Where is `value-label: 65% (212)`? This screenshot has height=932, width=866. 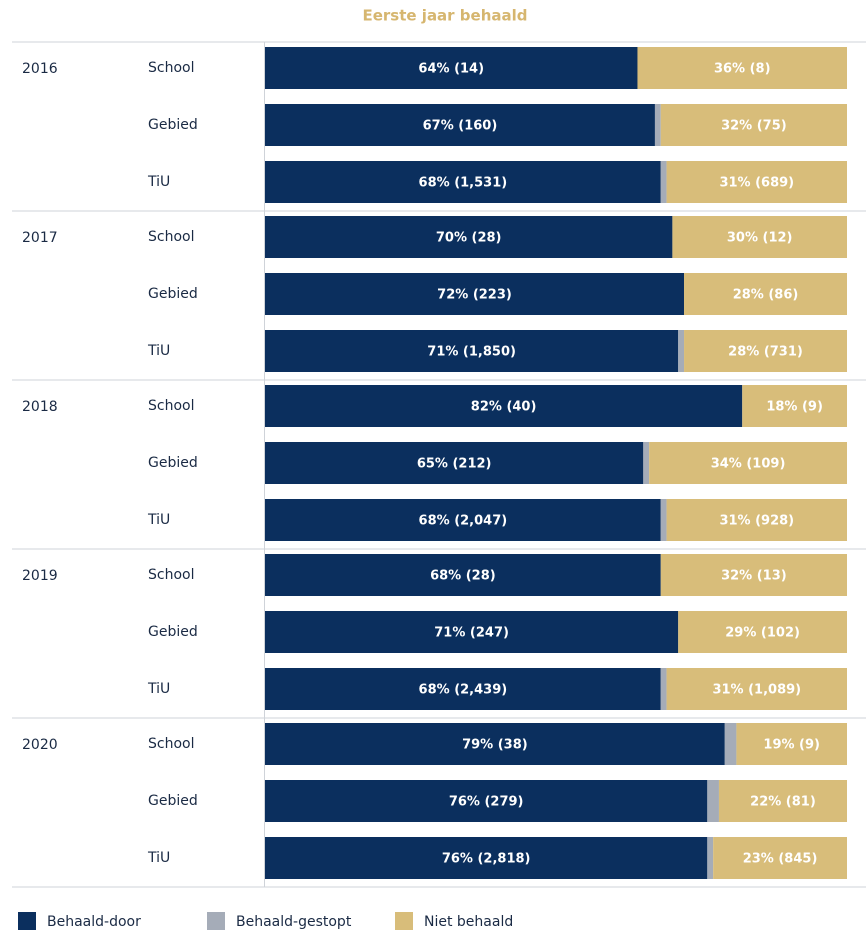 value-label: 65% (212) is located at coordinates (454, 464).